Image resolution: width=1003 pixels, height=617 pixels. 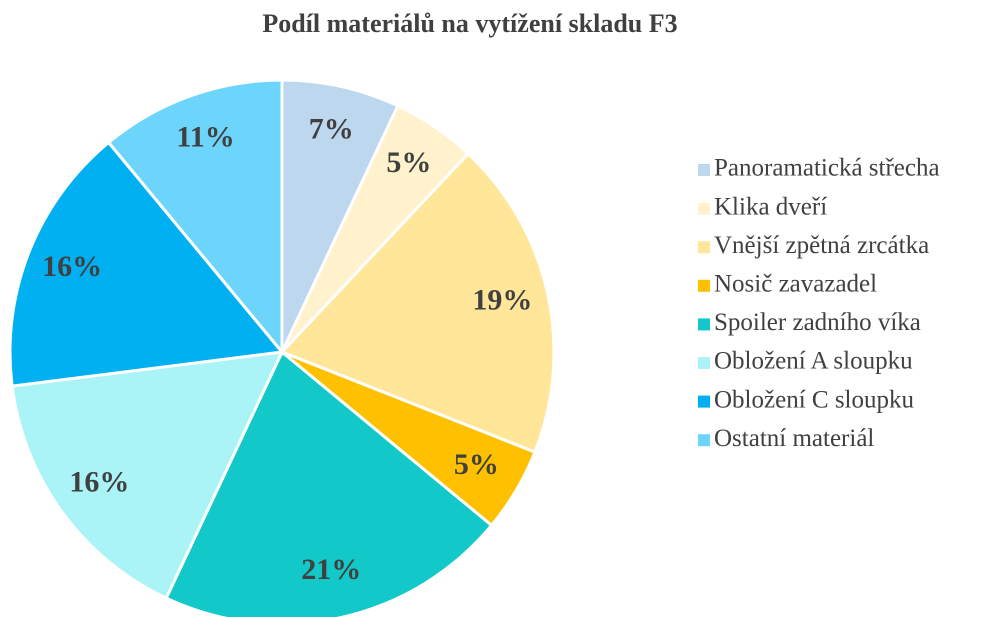 What do you see at coordinates (469, 23) in the screenshot?
I see `chart-title: Podíl materiálů na vytížení skladu F3` at bounding box center [469, 23].